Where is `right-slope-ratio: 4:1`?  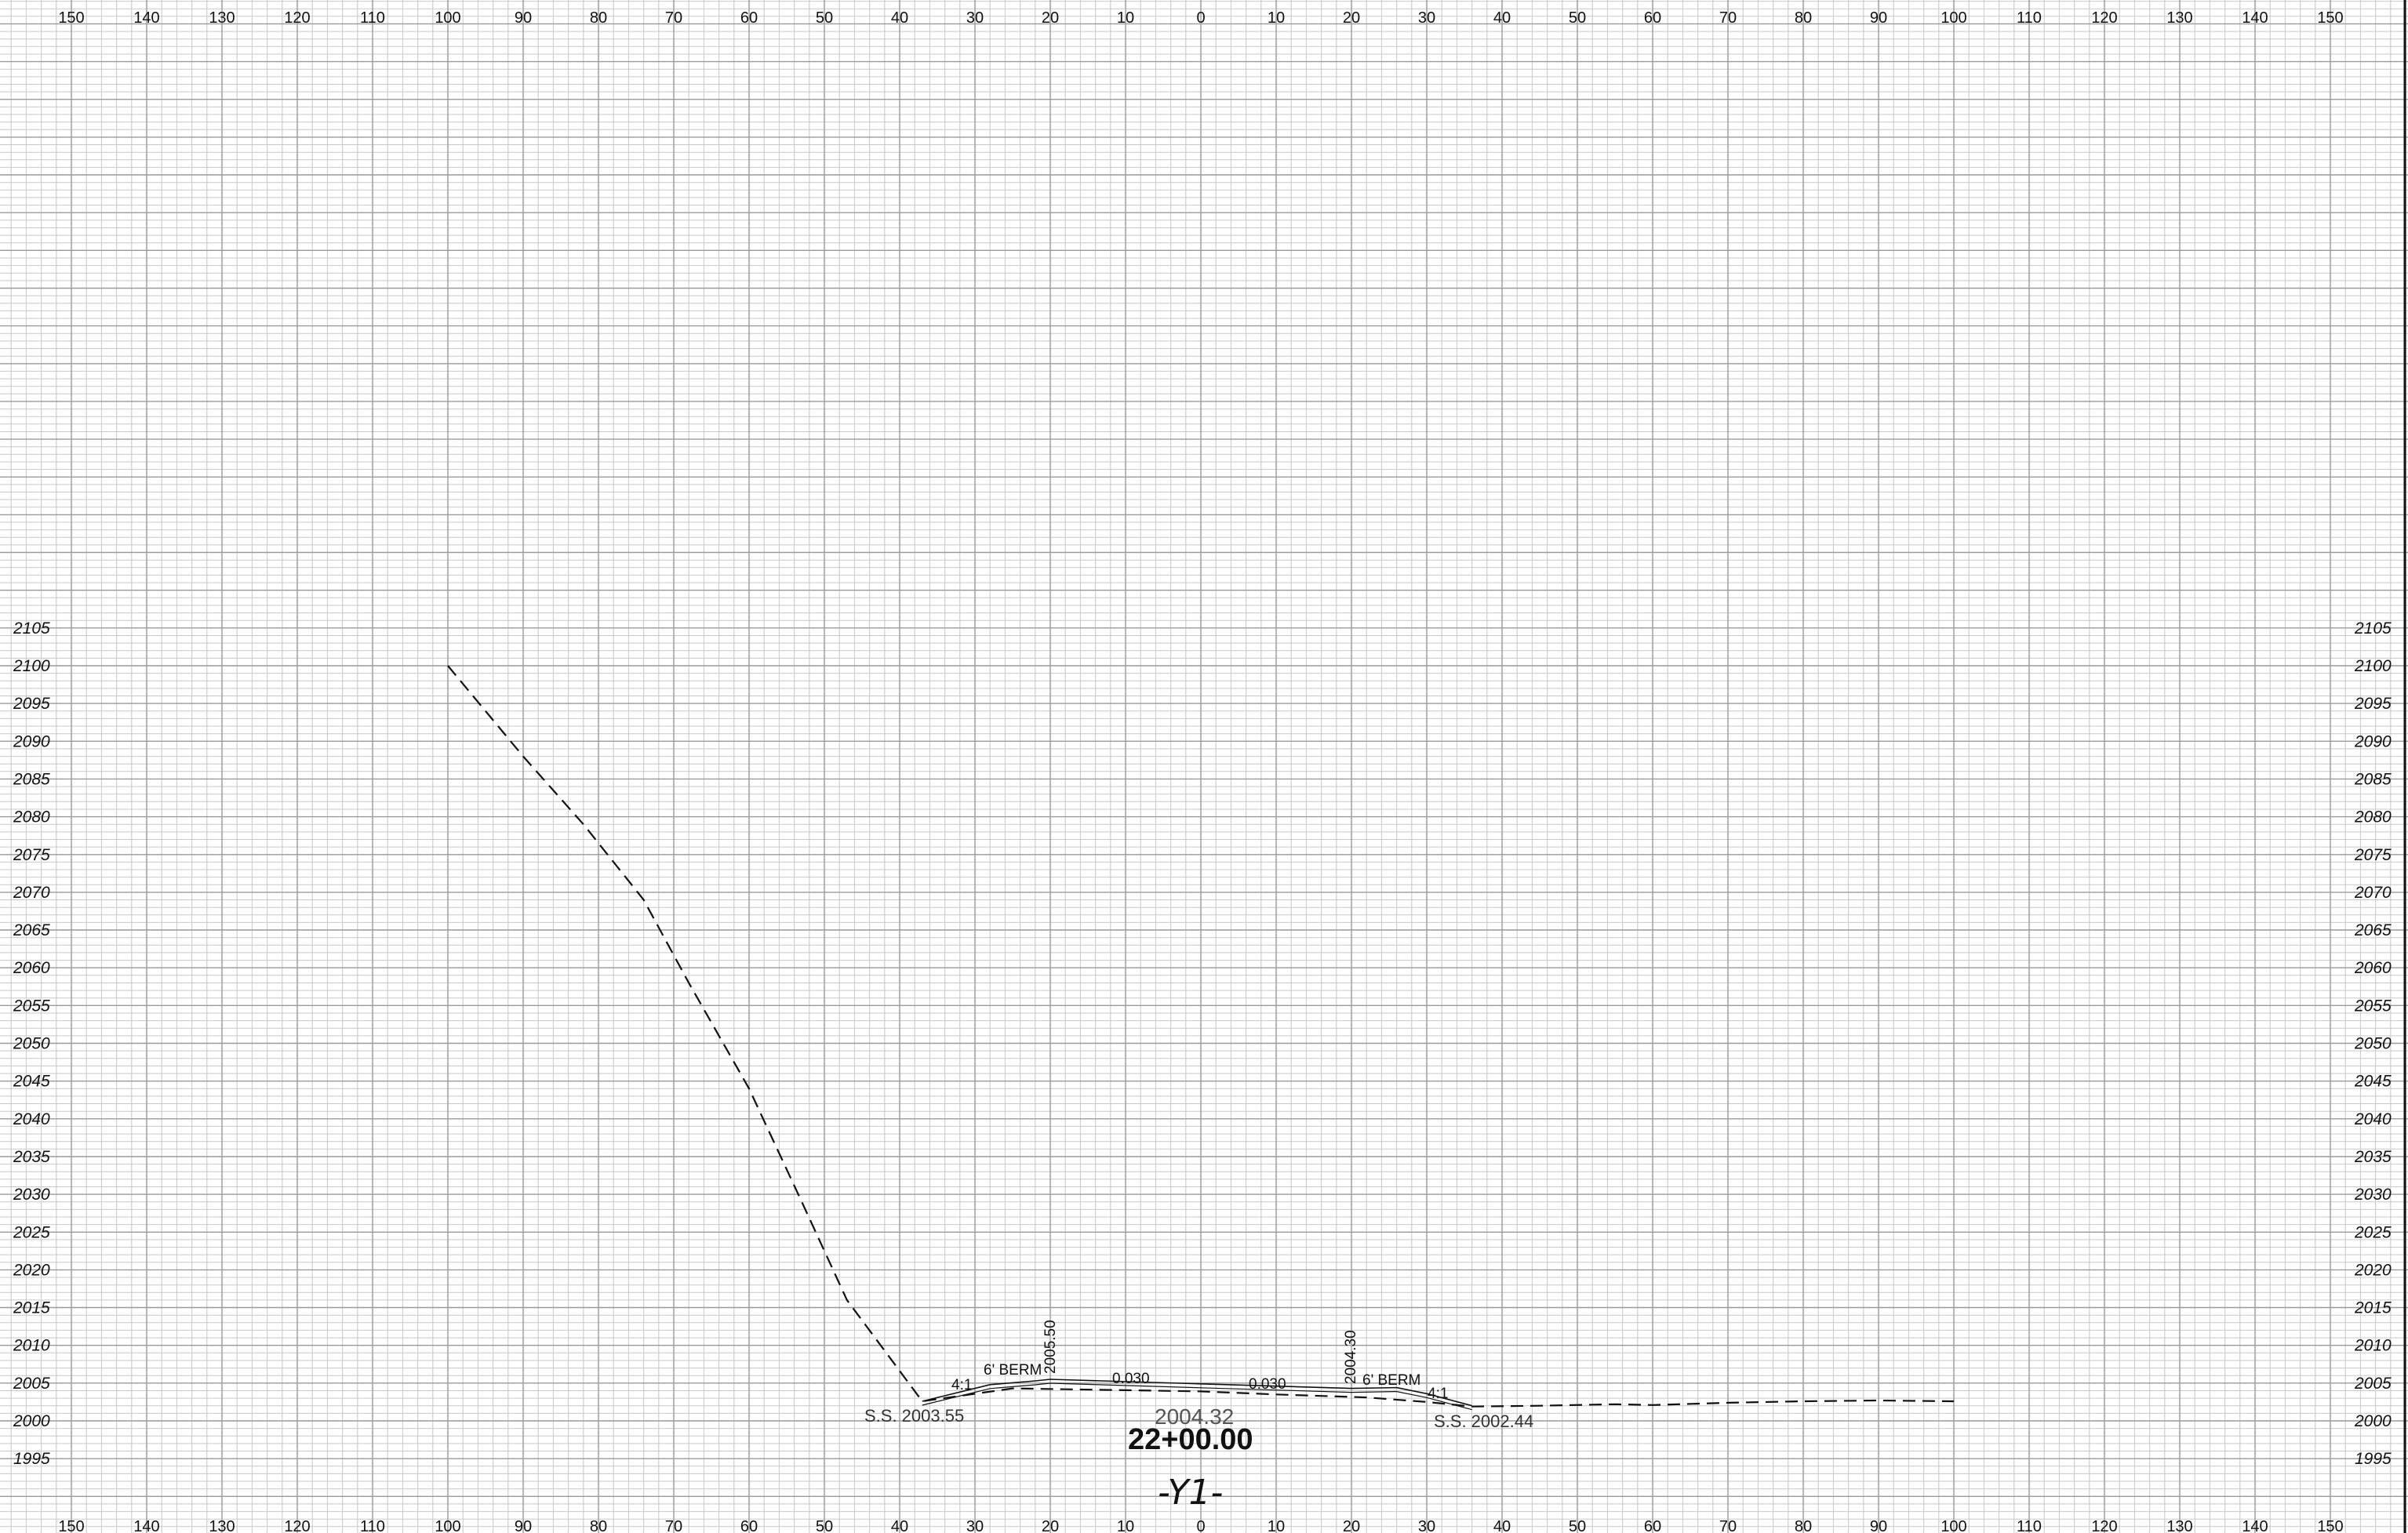 right-slope-ratio: 4:1 is located at coordinates (1438, 1394).